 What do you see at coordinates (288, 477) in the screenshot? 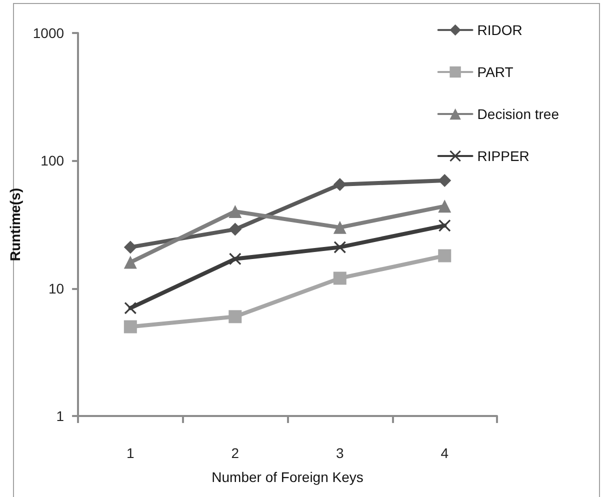
I see `x-axis-title: Number of Foreign Keys` at bounding box center [288, 477].